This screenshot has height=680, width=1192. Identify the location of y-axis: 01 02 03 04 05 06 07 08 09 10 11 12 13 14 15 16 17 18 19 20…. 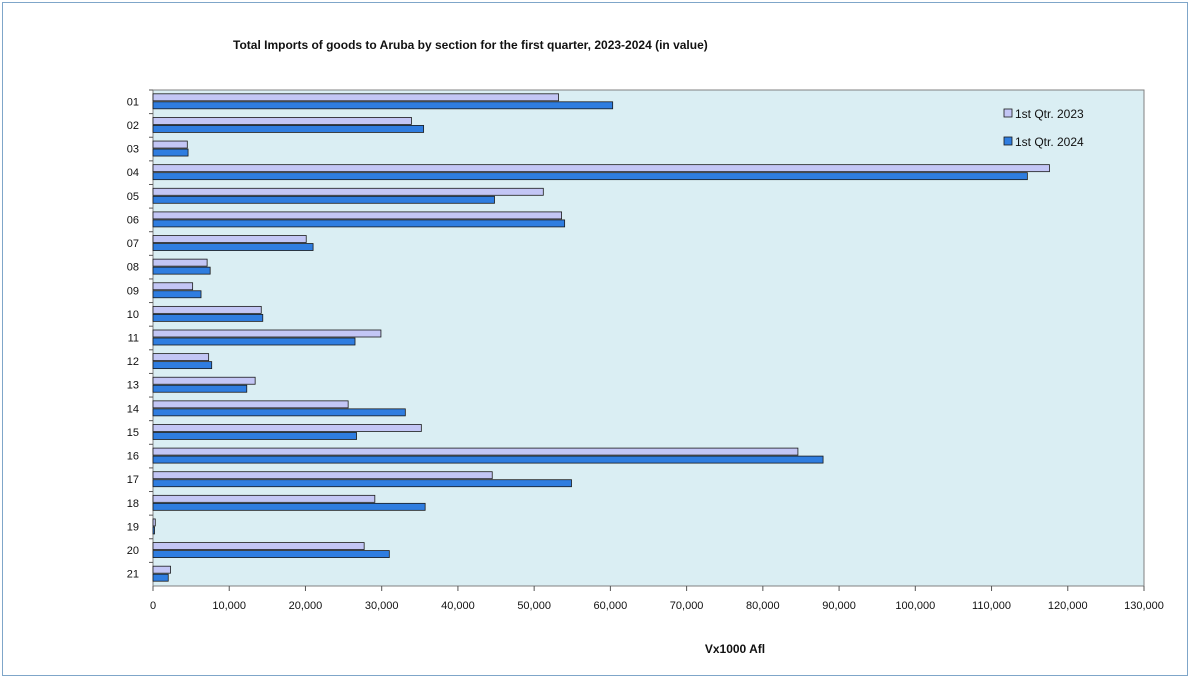
(140, 335).